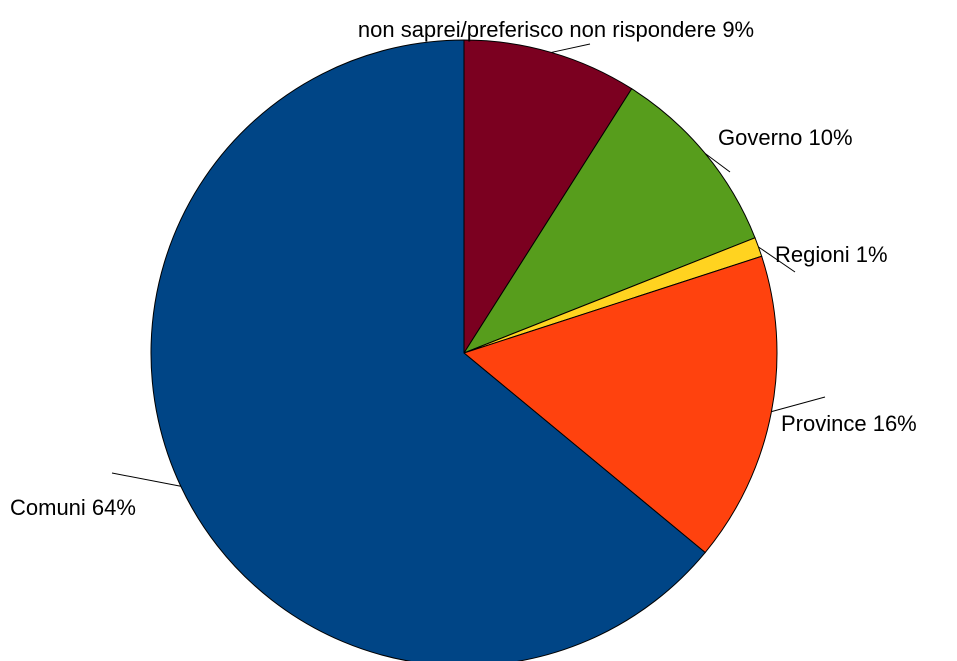  I want to click on label-province: Province 16%, so click(849, 423).